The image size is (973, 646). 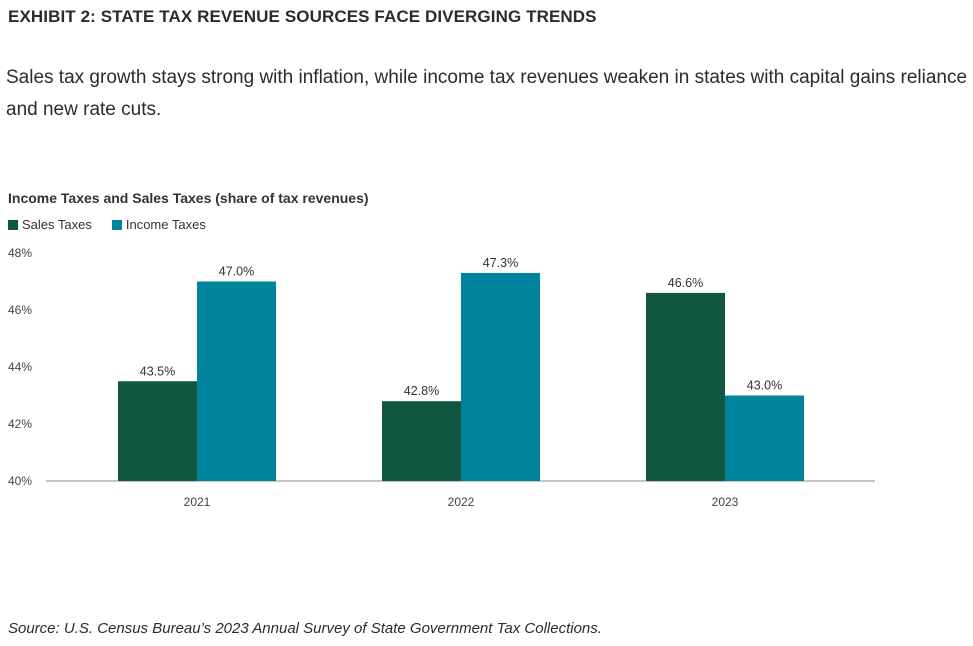 What do you see at coordinates (20, 310) in the screenshot?
I see `y-tick-label: 46%` at bounding box center [20, 310].